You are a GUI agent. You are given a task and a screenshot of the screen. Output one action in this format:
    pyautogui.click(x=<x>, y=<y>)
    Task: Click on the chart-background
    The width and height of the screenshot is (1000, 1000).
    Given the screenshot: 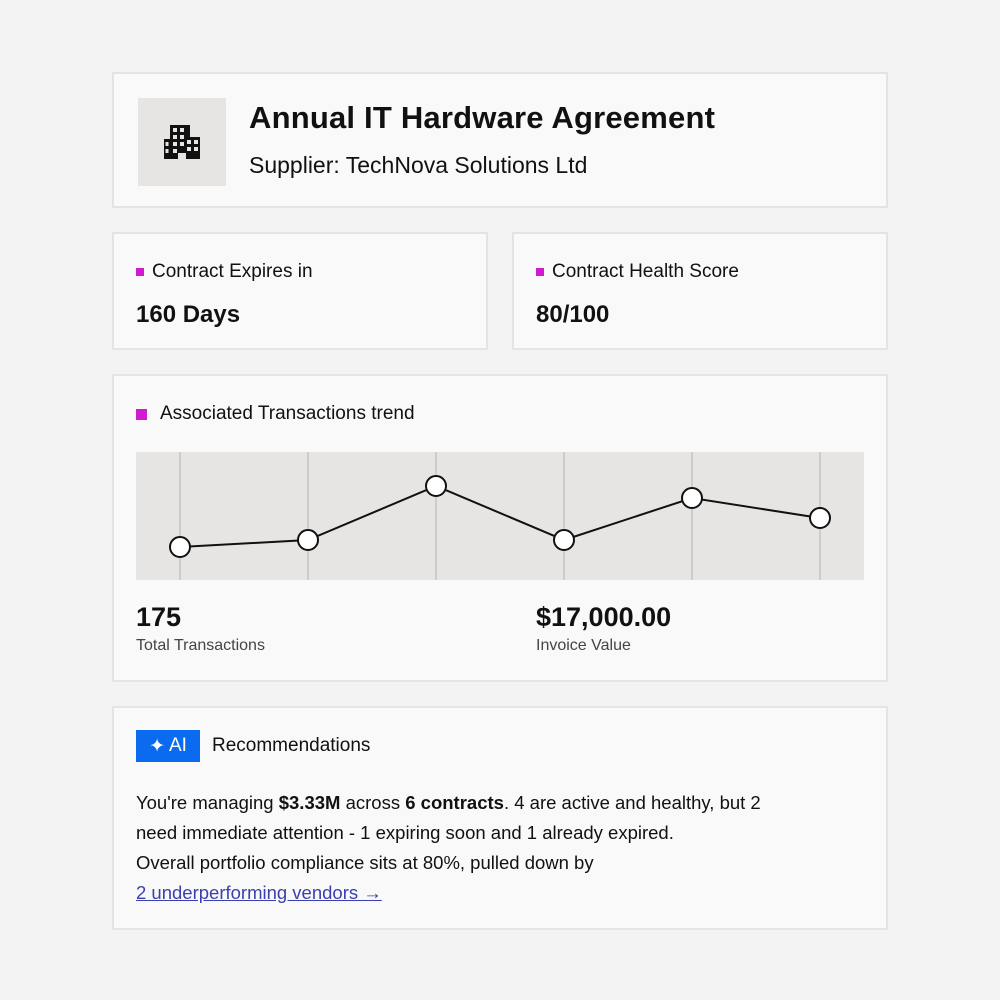 What is the action you would take?
    pyautogui.click(x=500, y=516)
    